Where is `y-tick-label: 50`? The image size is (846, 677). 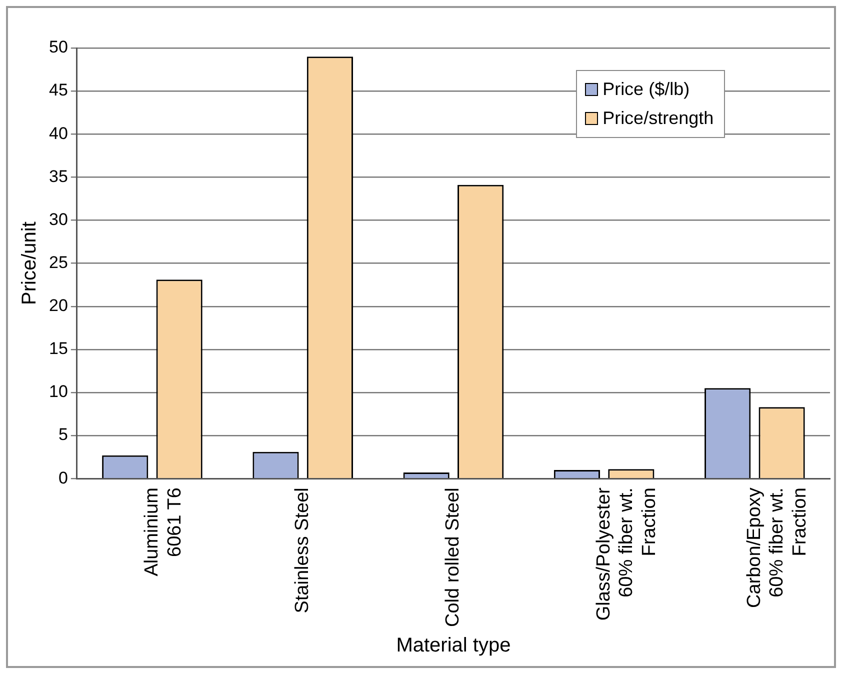 y-tick-label: 50 is located at coordinates (58, 47).